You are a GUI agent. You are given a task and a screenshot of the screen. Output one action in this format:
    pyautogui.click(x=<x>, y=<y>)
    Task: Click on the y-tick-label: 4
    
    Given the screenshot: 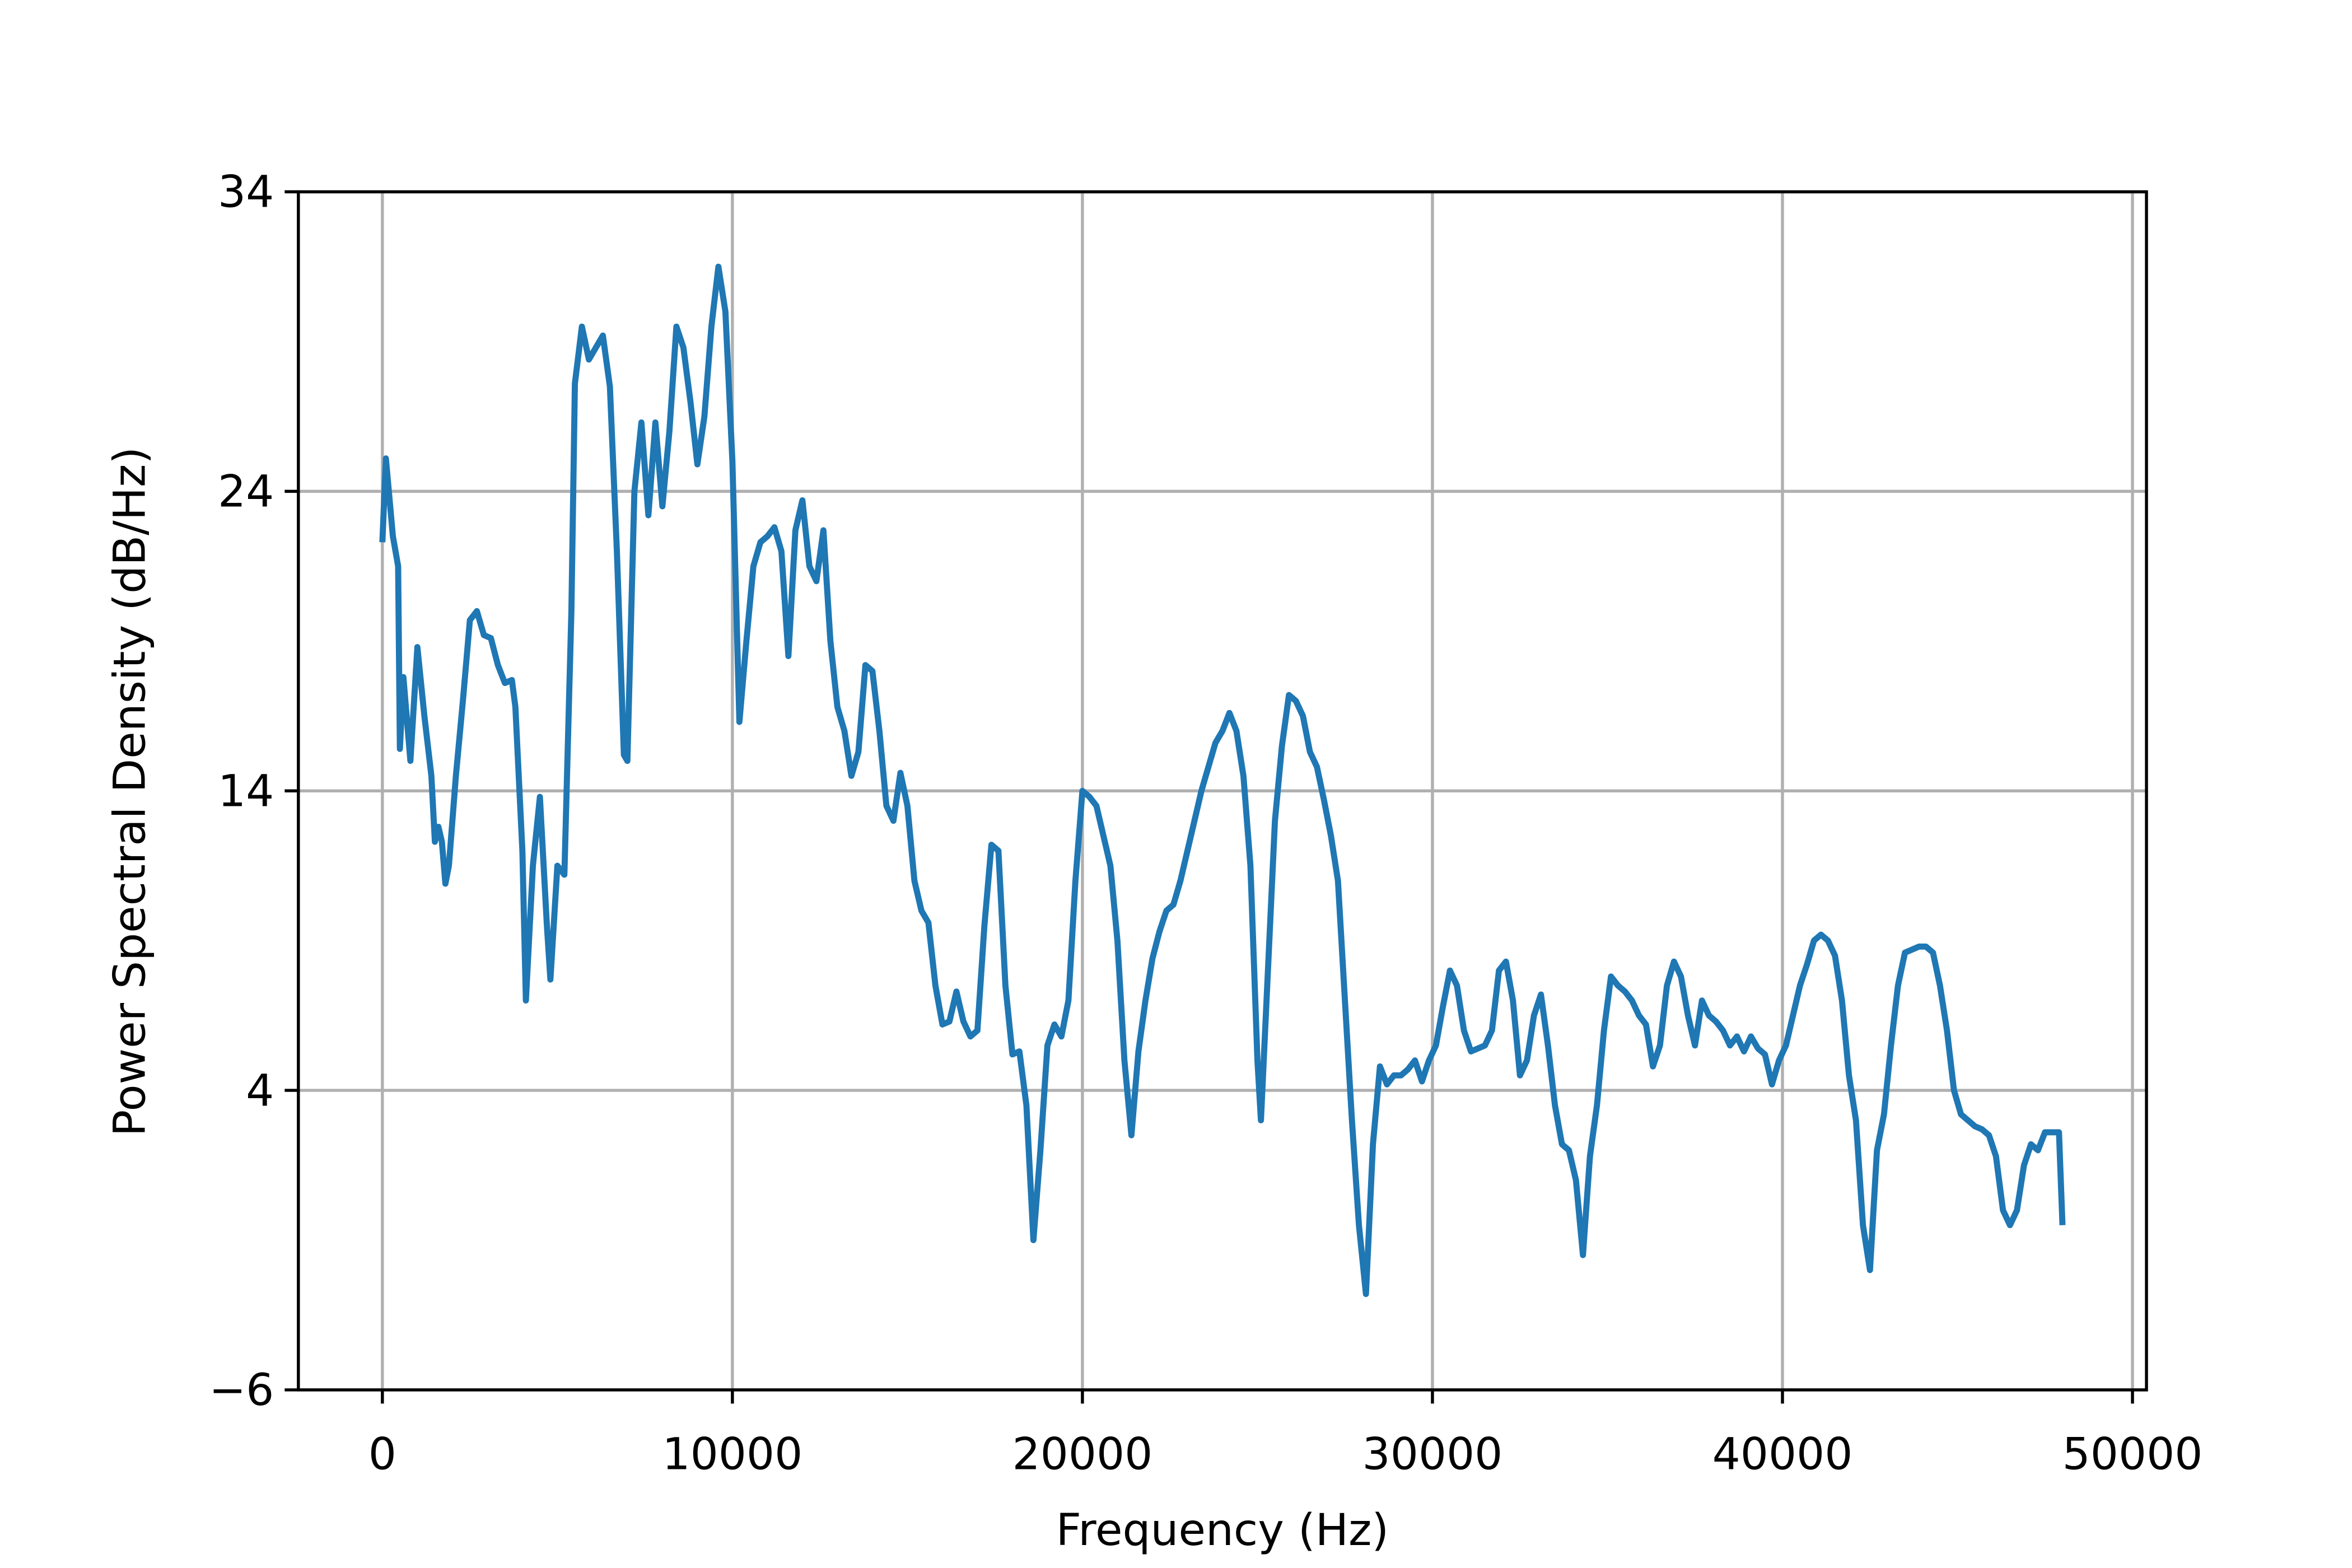 What is the action you would take?
    pyautogui.click(x=260, y=1091)
    